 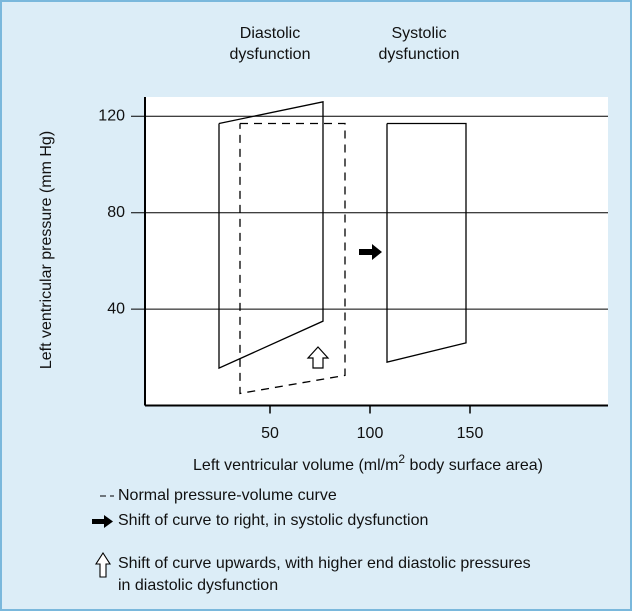 What do you see at coordinates (116, 308) in the screenshot?
I see `y-tick-label: 40` at bounding box center [116, 308].